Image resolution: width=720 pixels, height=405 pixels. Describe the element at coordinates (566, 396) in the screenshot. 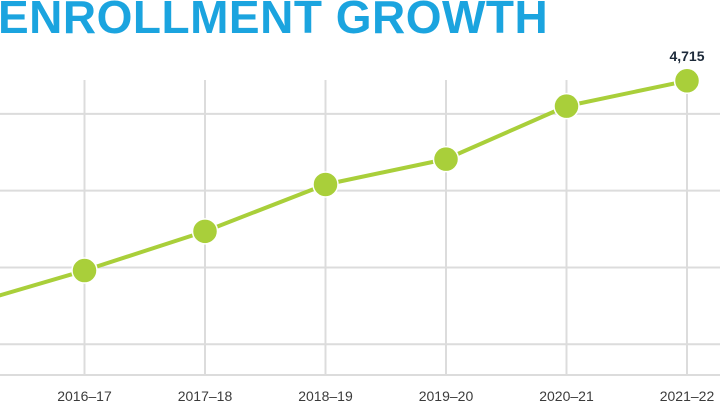

I see `x-tick-label: 2020–21` at that location.